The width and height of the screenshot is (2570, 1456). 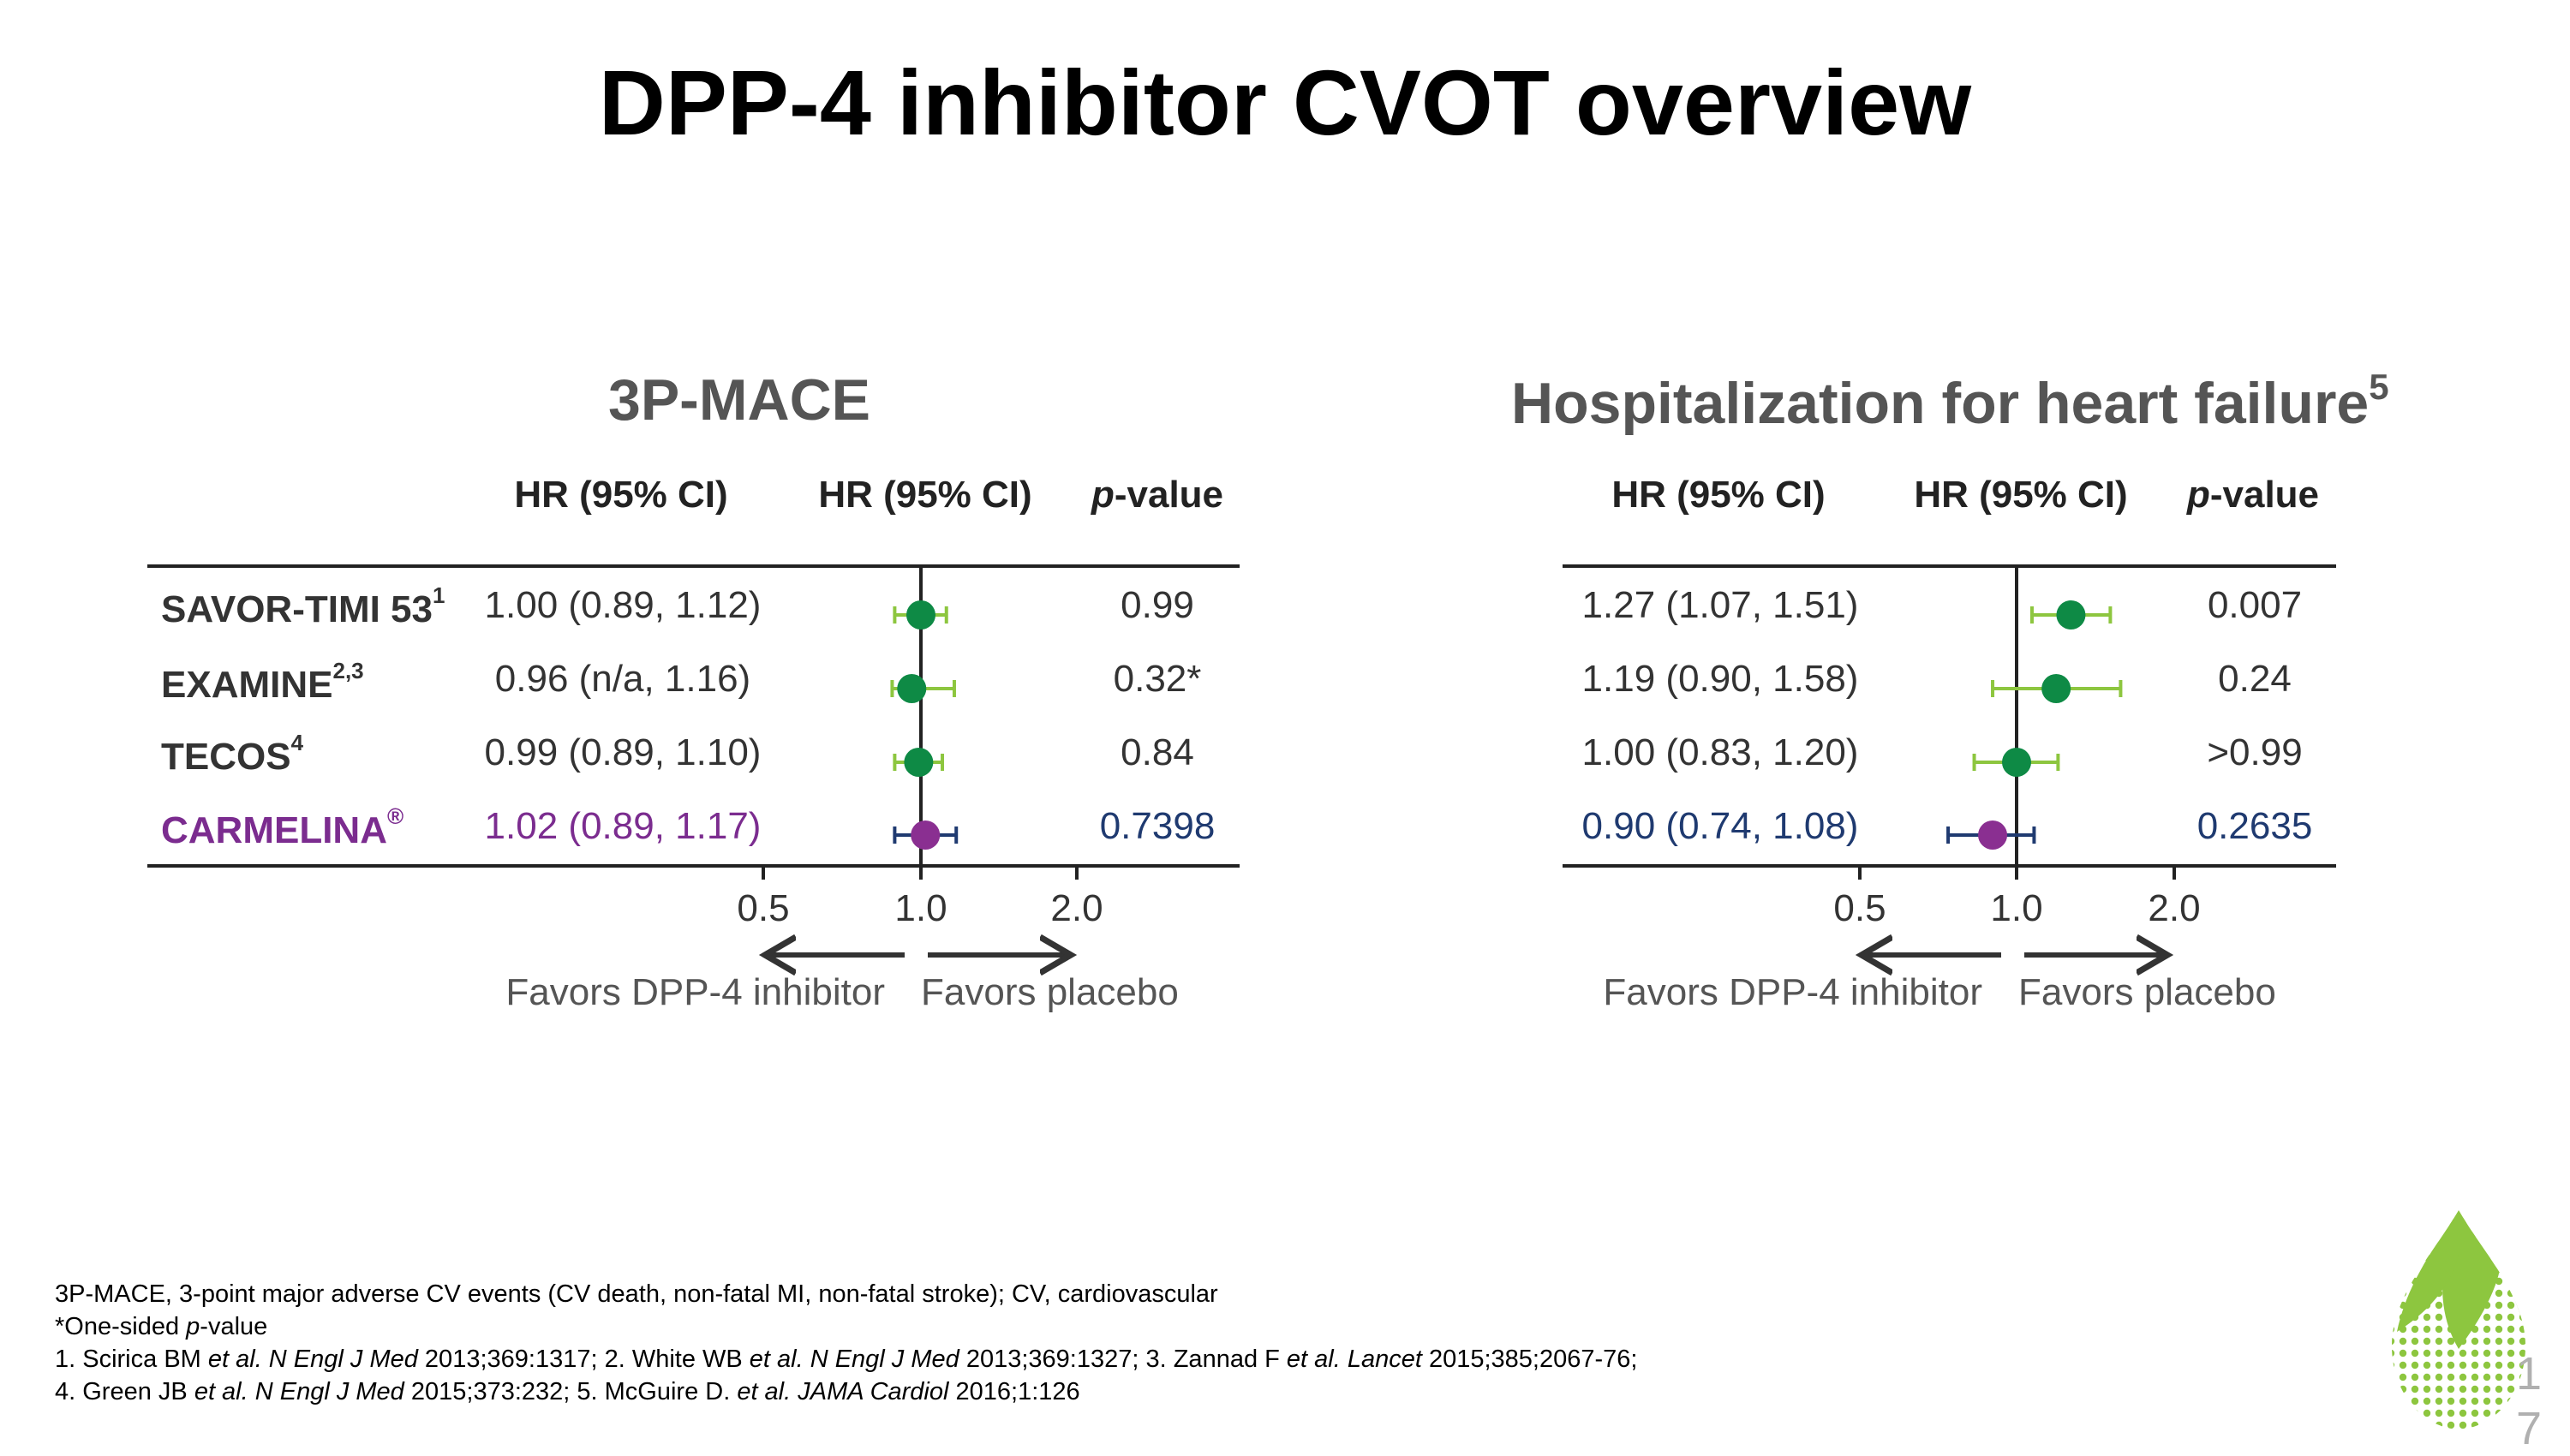 I want to click on tick-label-mace-1.0: 1.0, so click(x=920, y=908).